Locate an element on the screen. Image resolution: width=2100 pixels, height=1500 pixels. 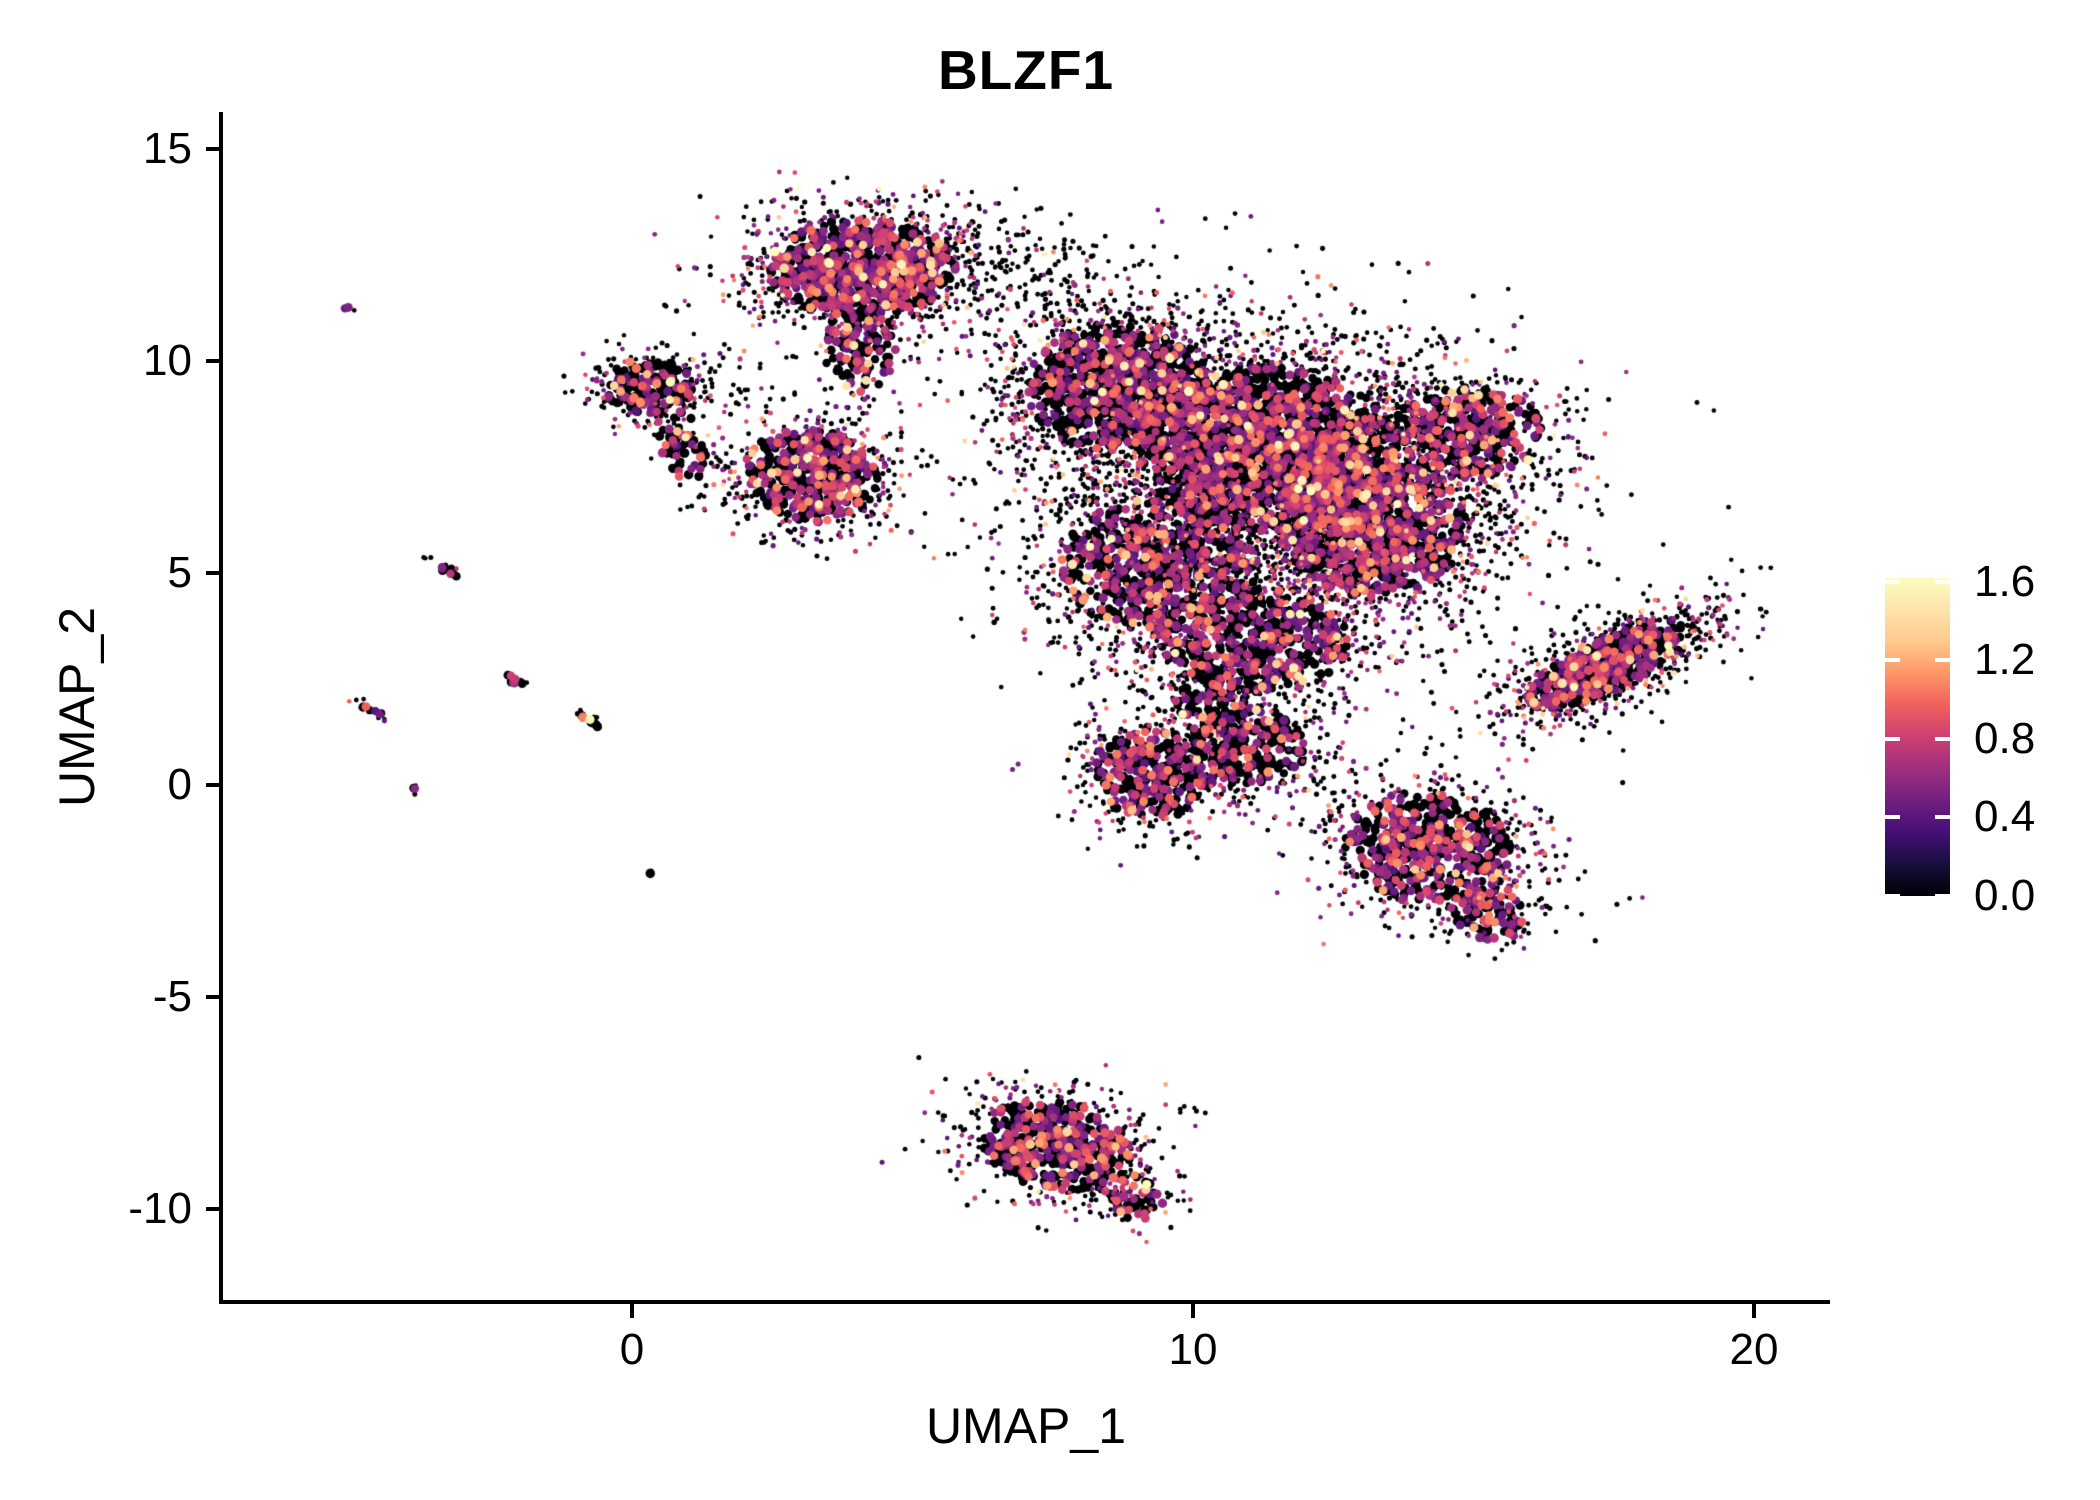
y-tick-label: -5 is located at coordinates (172, 996).